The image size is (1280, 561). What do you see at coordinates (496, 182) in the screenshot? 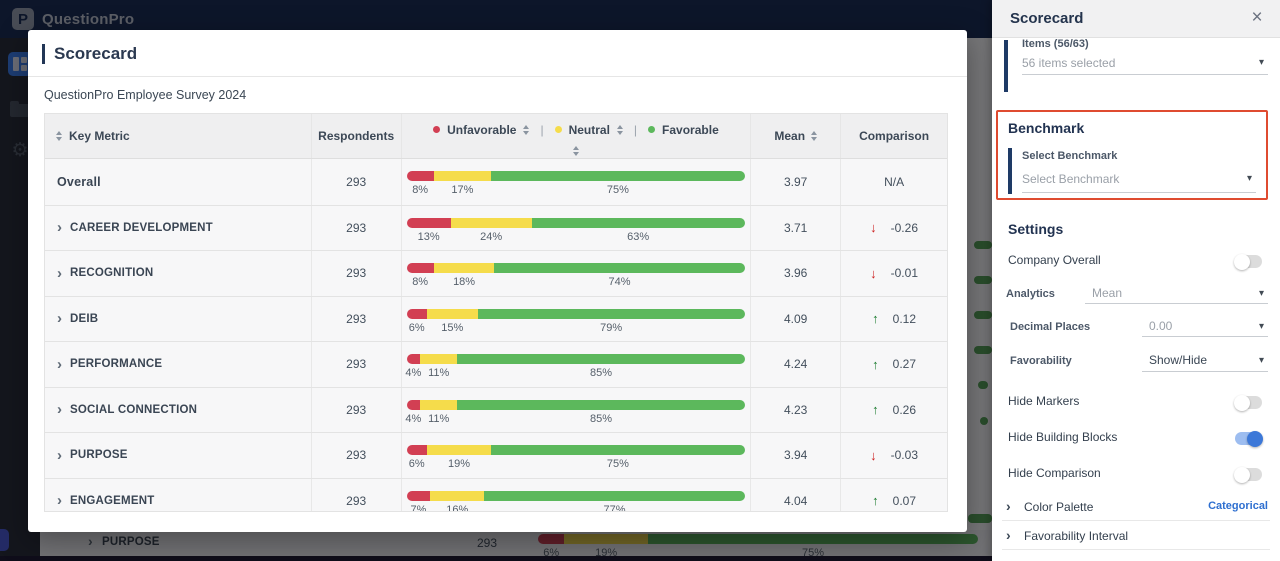
I see `table-row: Overall 293 8% 17% 75% 3.97 N/A` at bounding box center [496, 182].